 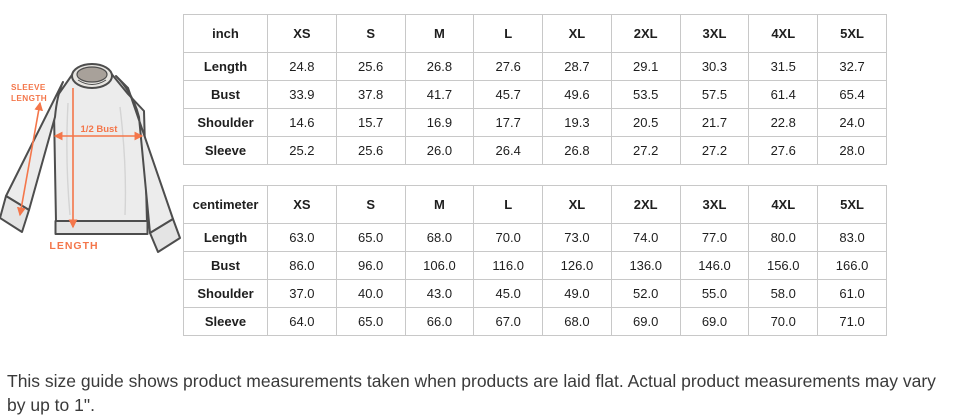 What do you see at coordinates (302, 237) in the screenshot?
I see `measurement-value-cell: 63.0` at bounding box center [302, 237].